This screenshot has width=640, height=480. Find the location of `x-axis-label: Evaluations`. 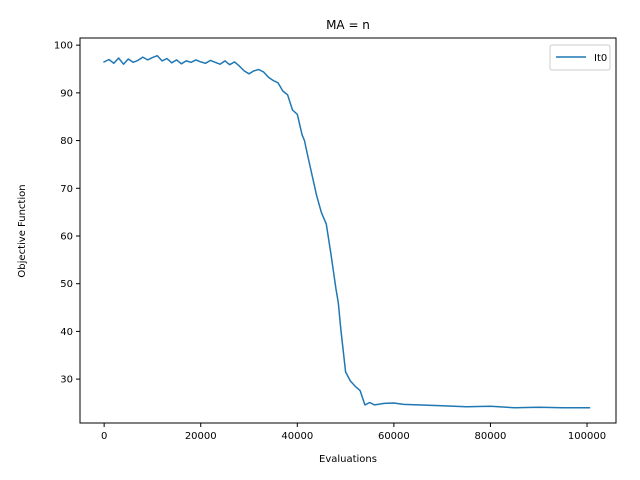

x-axis-label: Evaluations is located at coordinates (348, 459).